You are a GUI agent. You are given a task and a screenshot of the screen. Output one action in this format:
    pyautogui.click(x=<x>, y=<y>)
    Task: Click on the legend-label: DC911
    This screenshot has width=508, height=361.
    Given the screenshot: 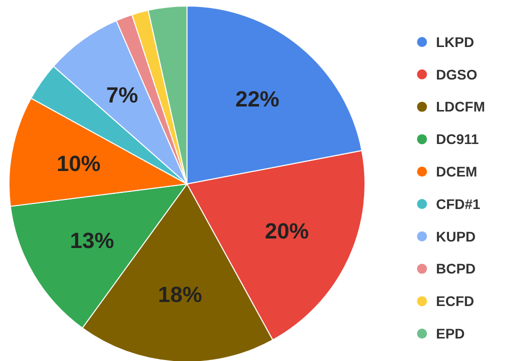 What is the action you would take?
    pyautogui.click(x=458, y=139)
    